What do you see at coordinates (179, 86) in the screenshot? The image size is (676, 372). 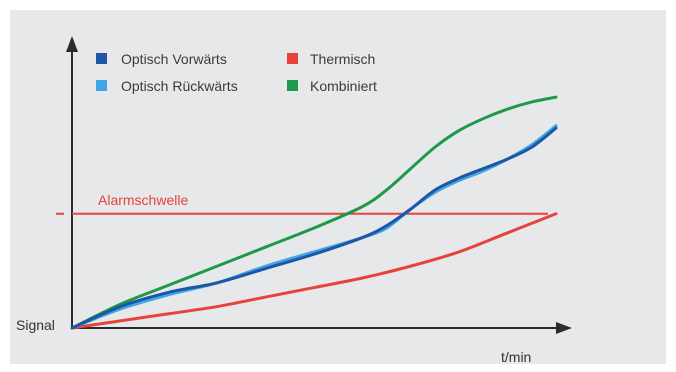 I see `legend-label: Optisch Rückwärts` at bounding box center [179, 86].